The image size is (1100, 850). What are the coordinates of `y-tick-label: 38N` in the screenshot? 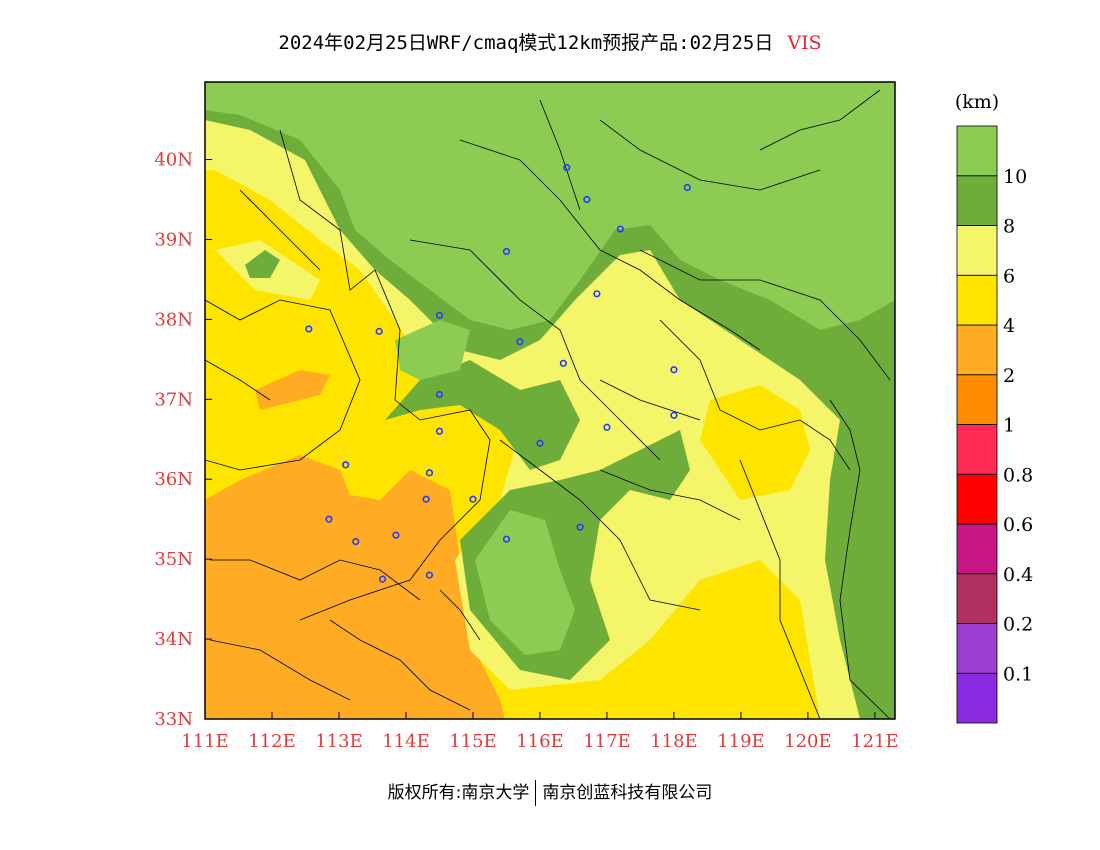 It's located at (173, 319).